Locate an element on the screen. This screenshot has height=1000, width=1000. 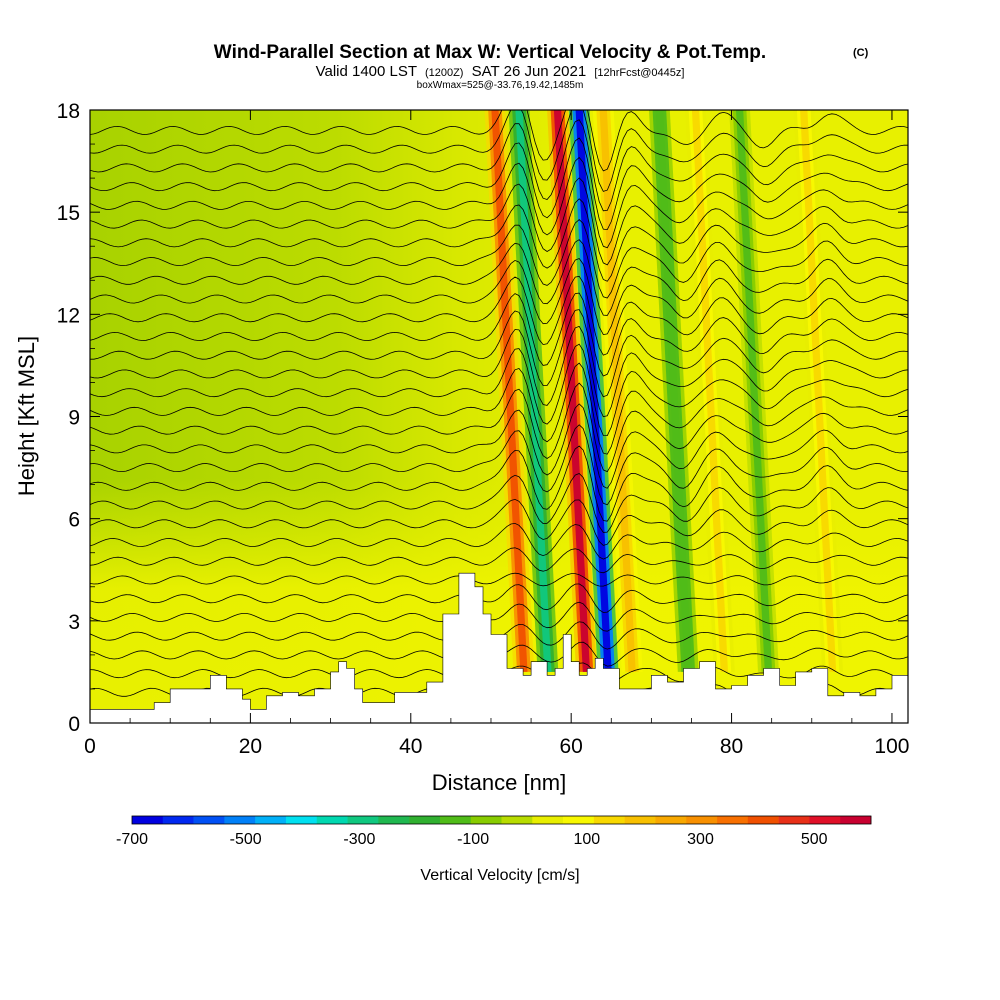
colorbar-tick-label: -500 is located at coordinates (246, 839).